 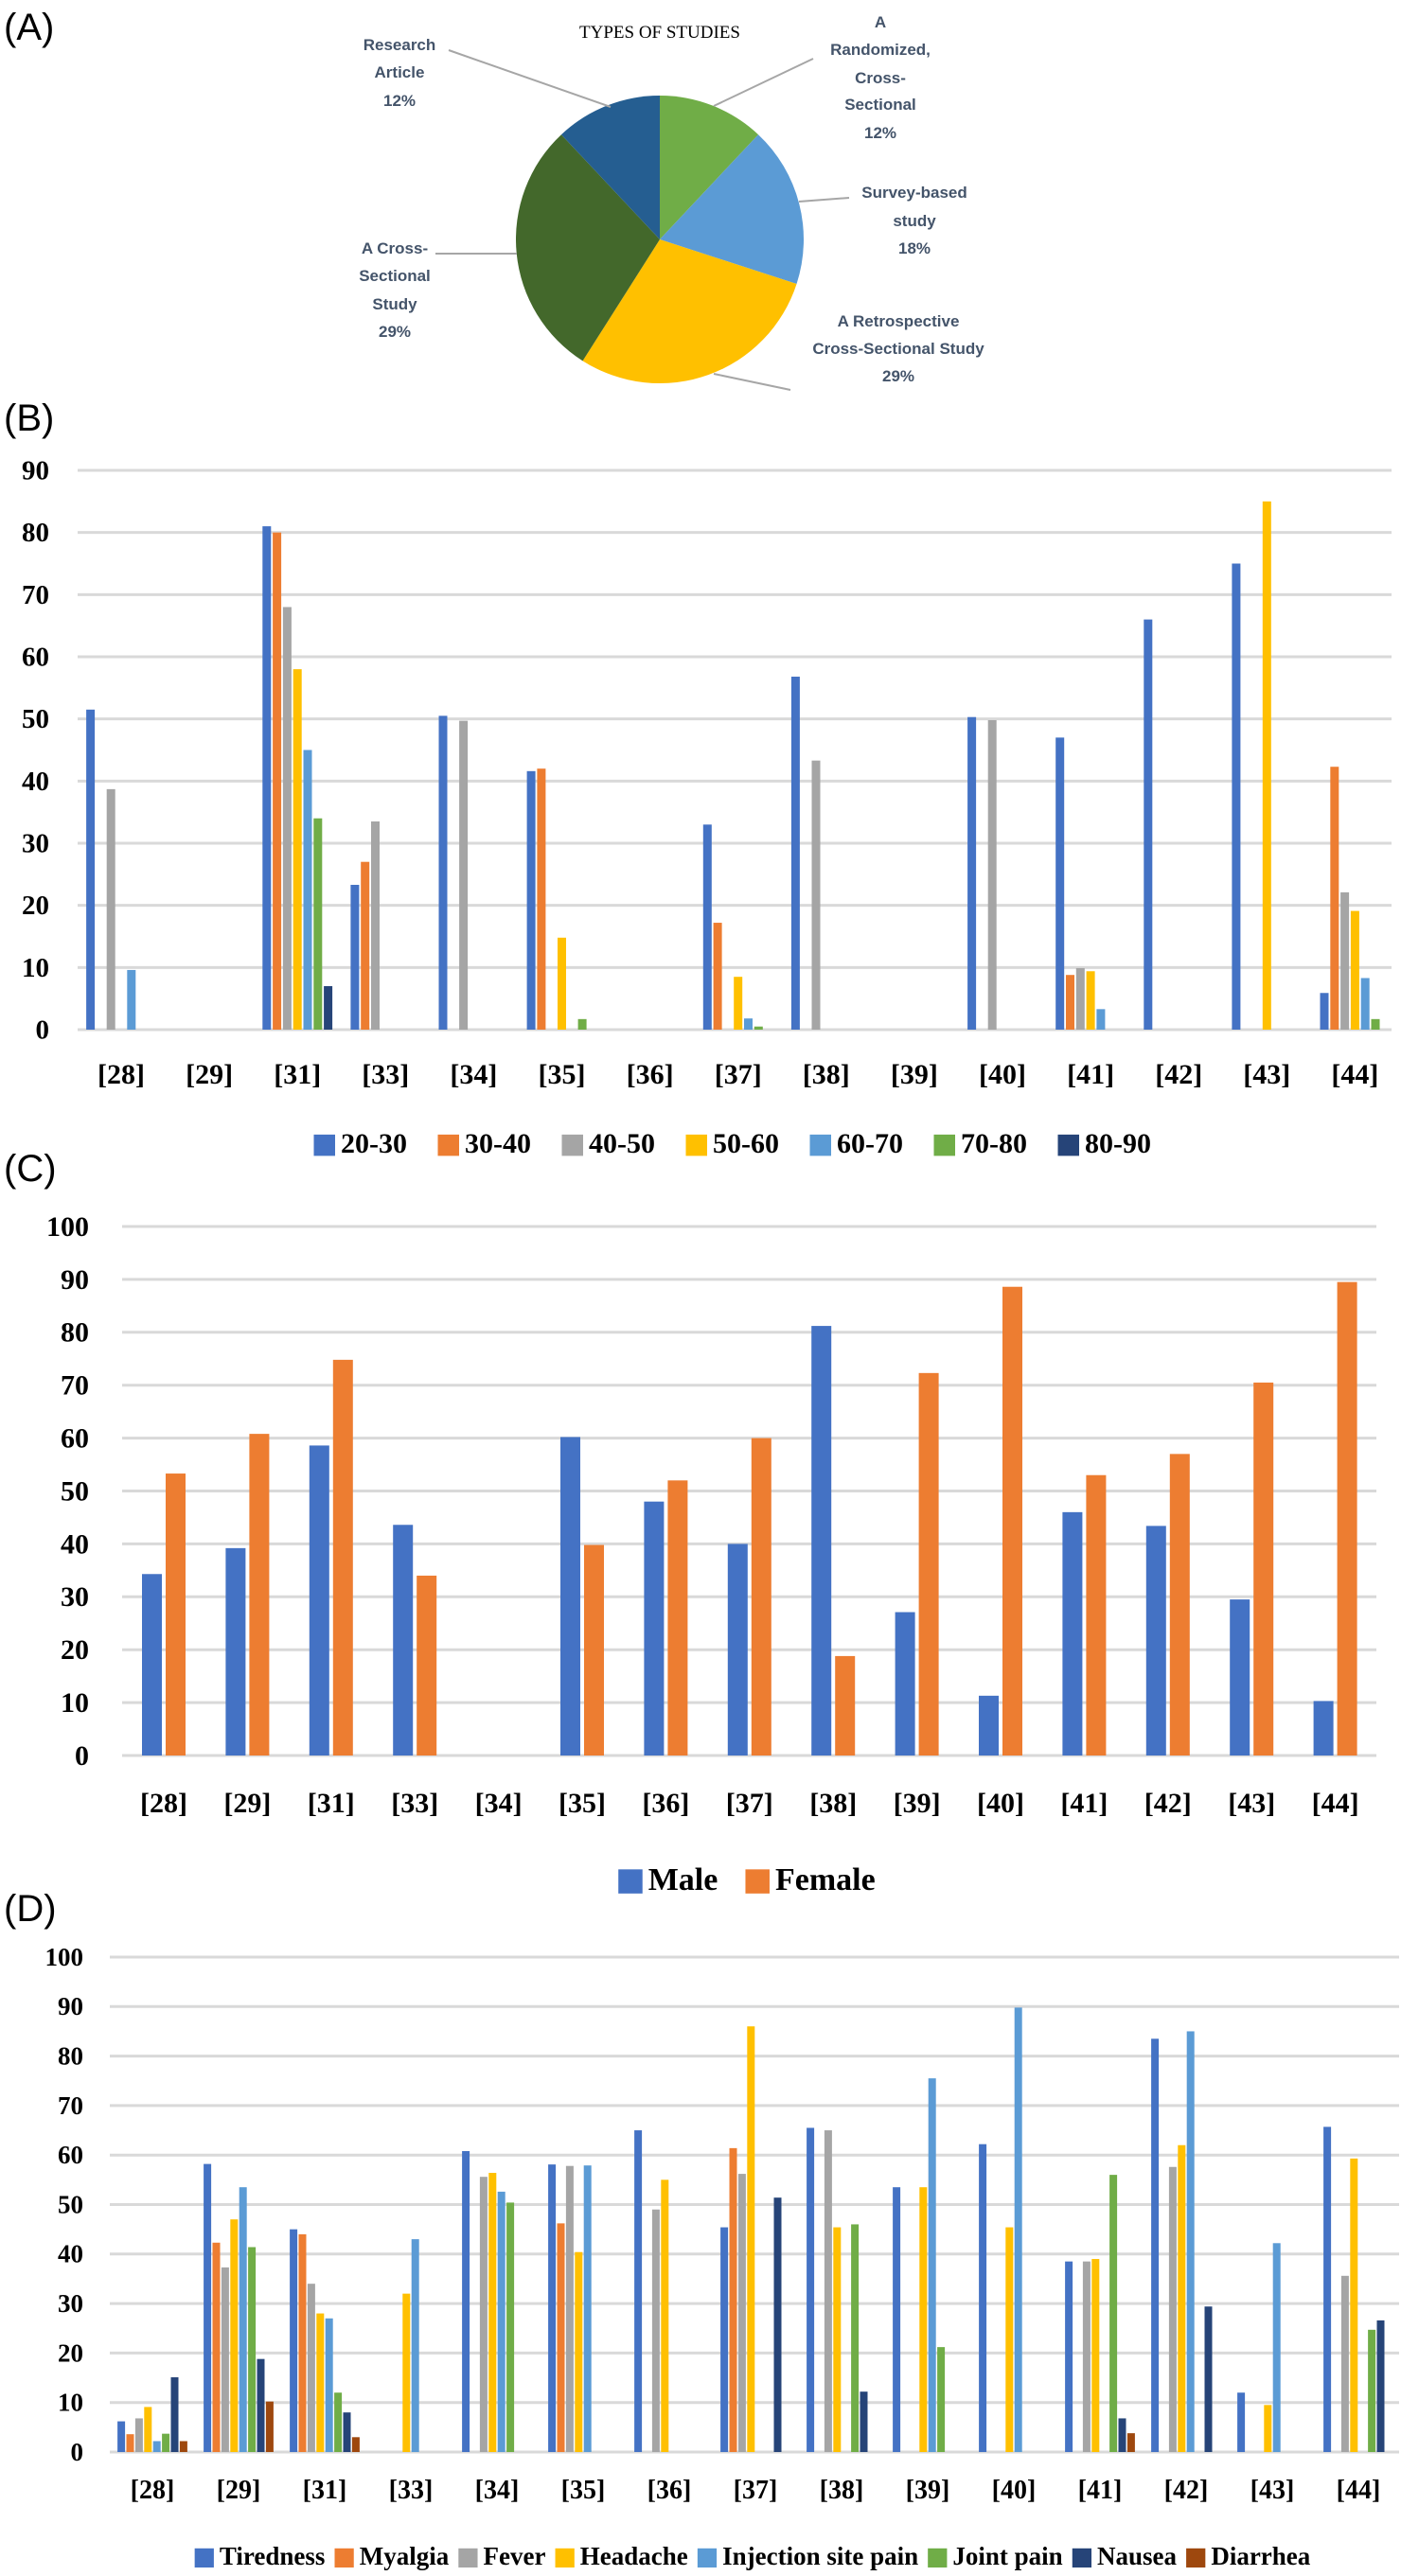 I want to click on legend-label: Male, so click(x=683, y=1879).